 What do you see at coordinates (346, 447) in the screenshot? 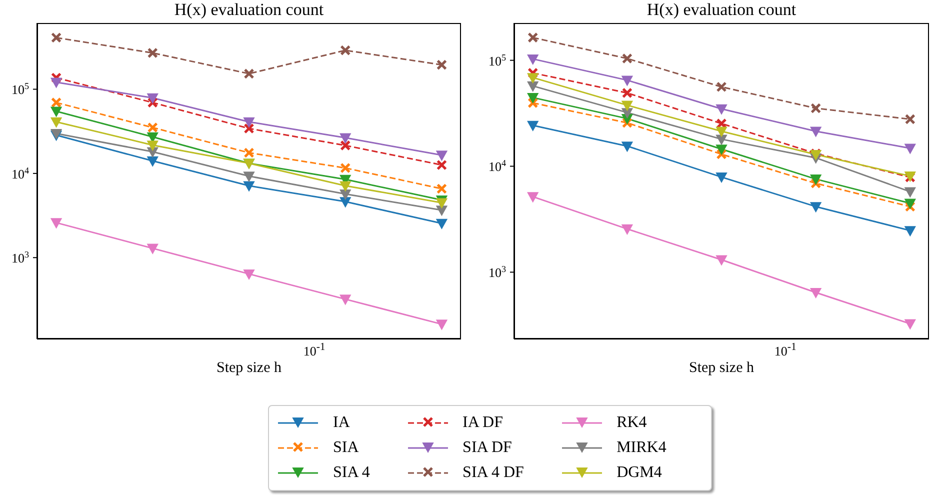
I see `legend-label: SIA` at bounding box center [346, 447].